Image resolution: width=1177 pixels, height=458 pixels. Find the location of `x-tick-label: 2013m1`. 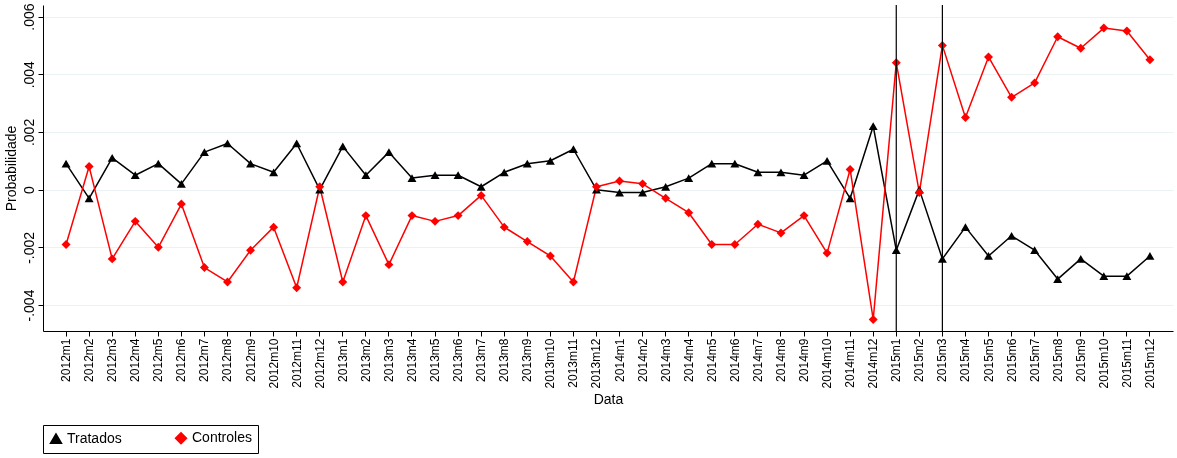

x-tick-label: 2013m1 is located at coordinates (342, 360).